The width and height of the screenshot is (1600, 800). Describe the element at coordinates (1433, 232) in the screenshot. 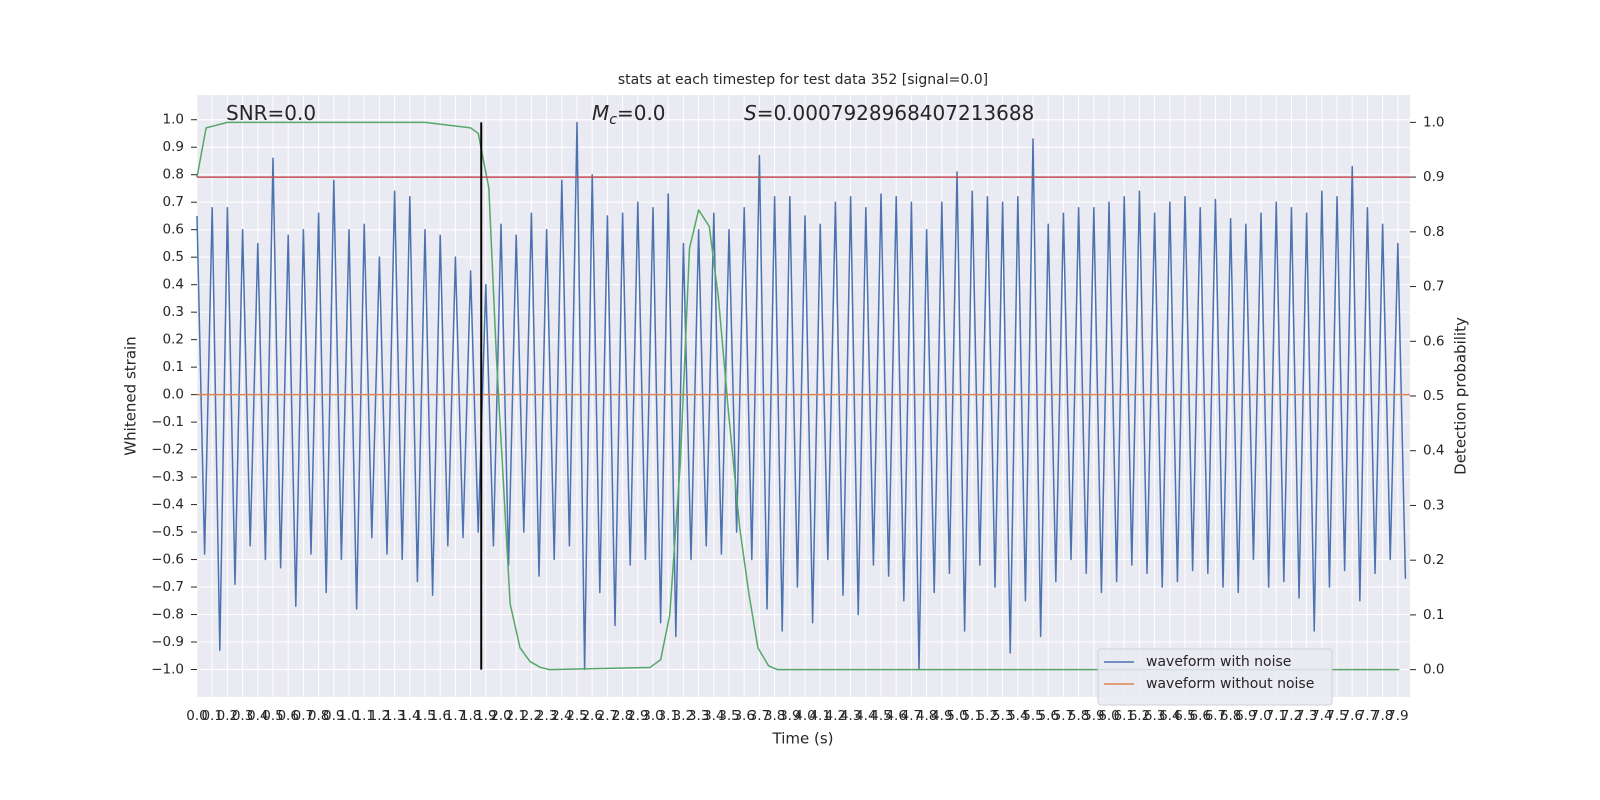

I see `y2-tick-label: 0.8` at that location.